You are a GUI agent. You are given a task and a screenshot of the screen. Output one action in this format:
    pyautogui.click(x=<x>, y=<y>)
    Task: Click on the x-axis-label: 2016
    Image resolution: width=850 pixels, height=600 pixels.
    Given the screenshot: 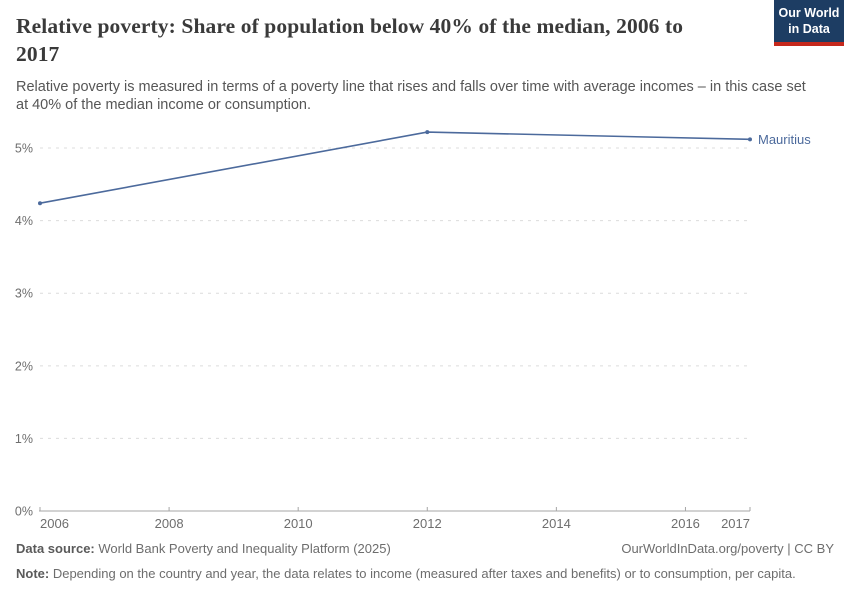 What is the action you would take?
    pyautogui.click(x=685, y=523)
    